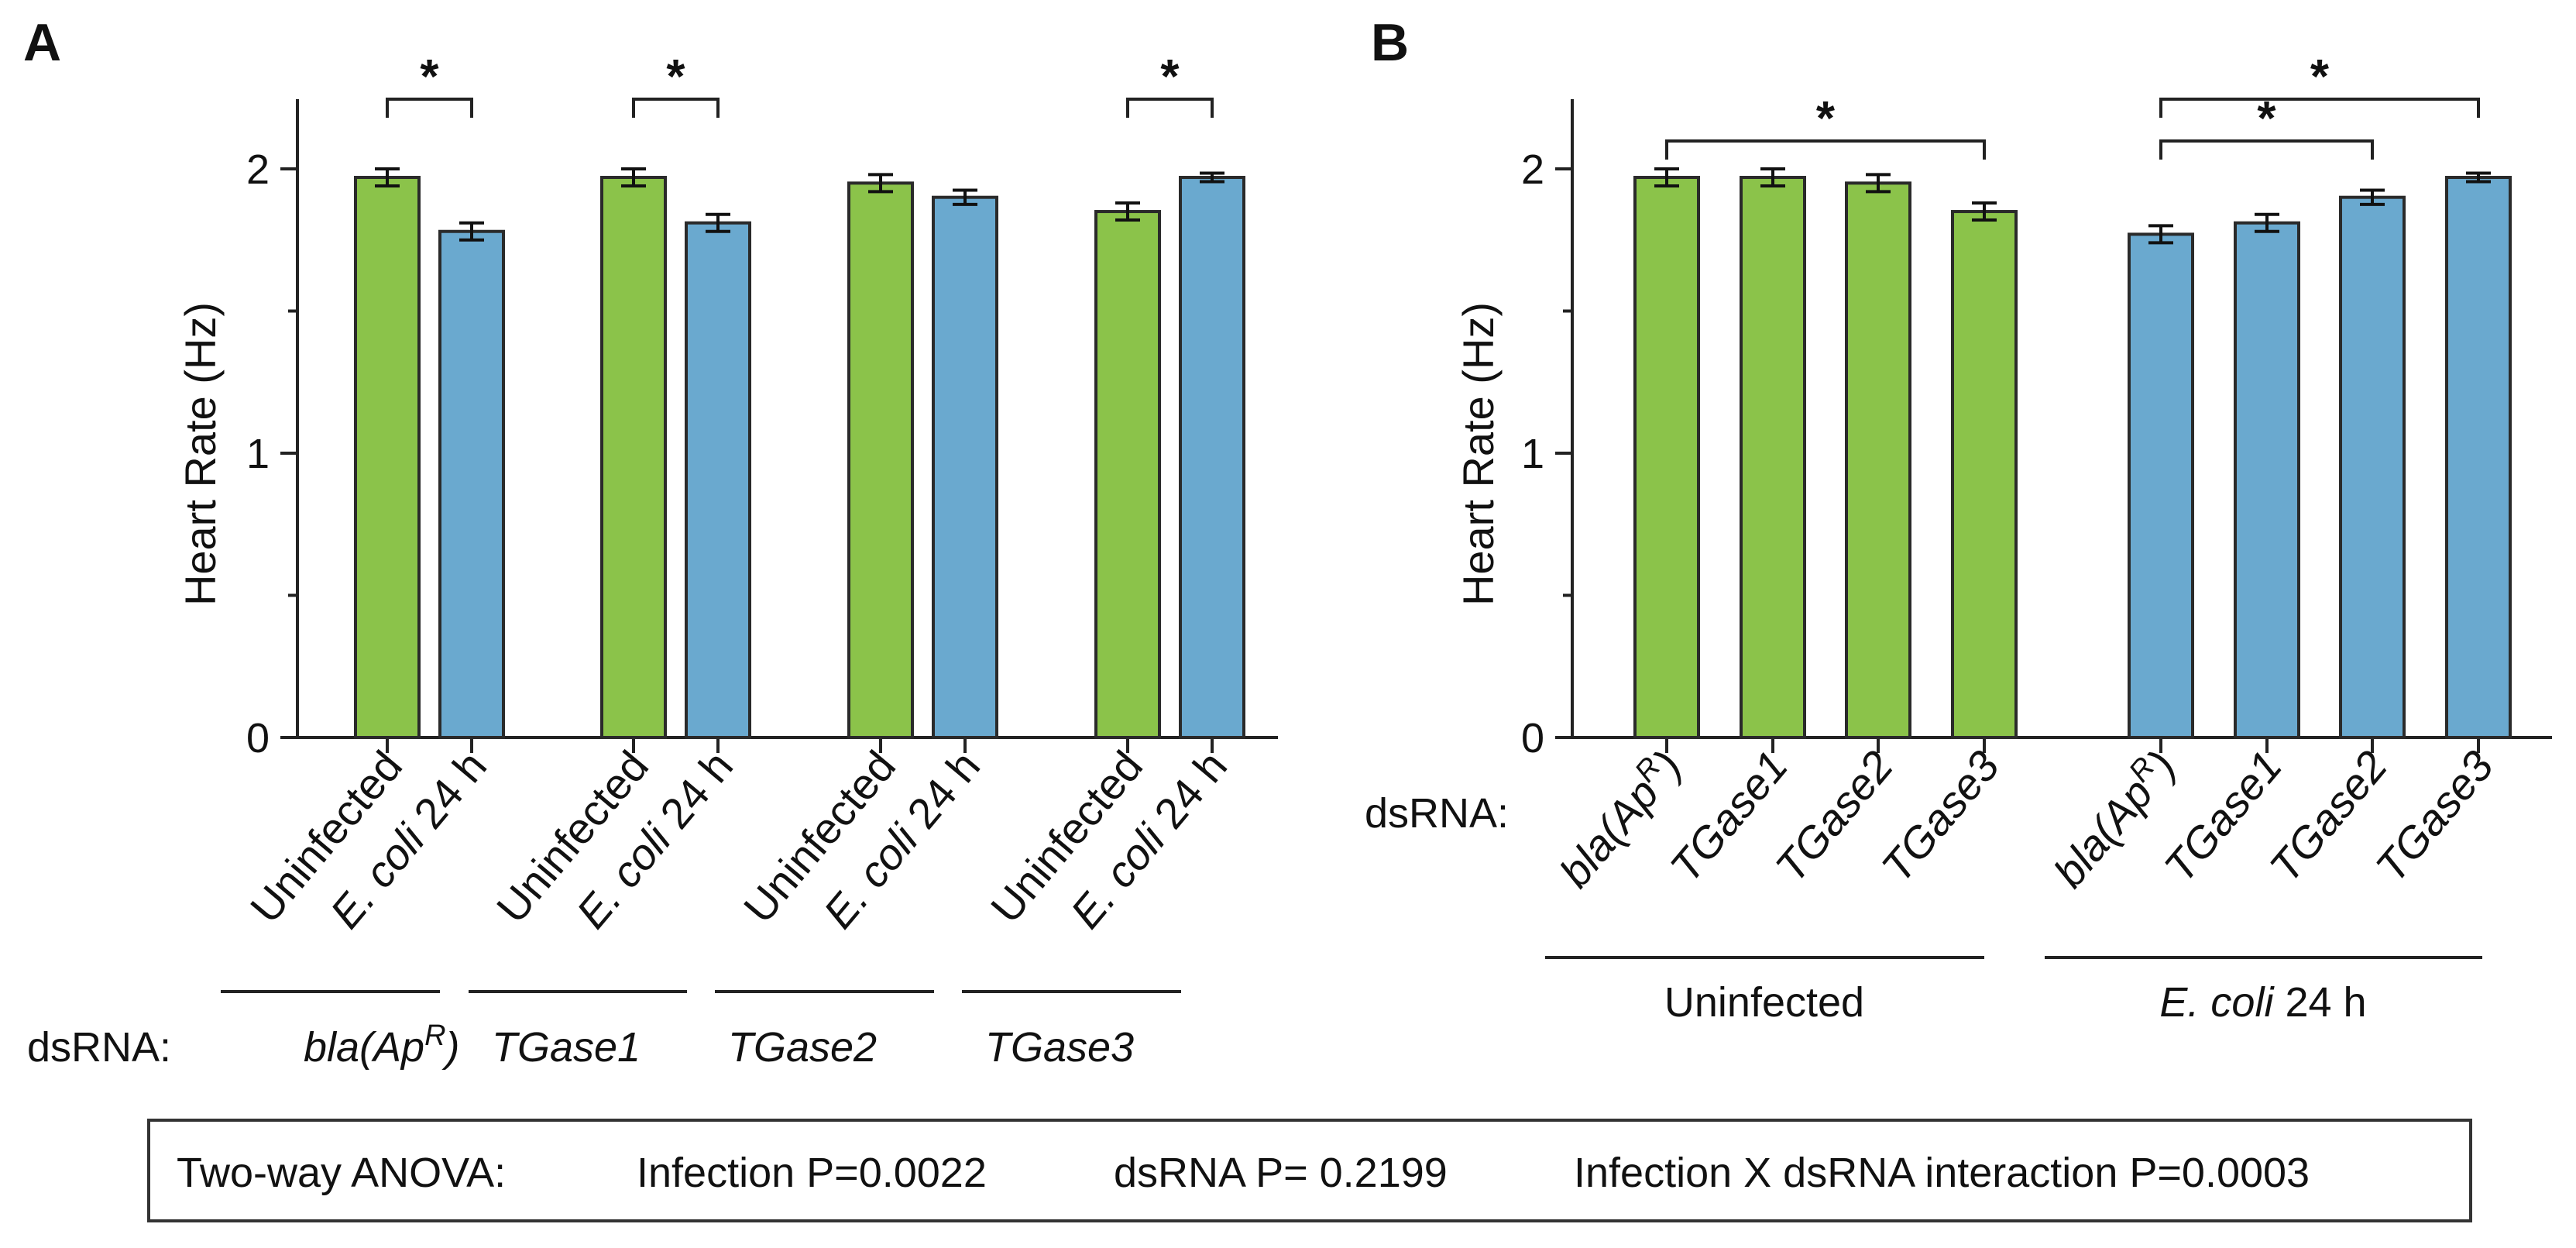 This screenshot has width=2576, height=1248. What do you see at coordinates (200, 454) in the screenshot?
I see `panel-a-y-axis-label: Heart Rate (Hz)` at bounding box center [200, 454].